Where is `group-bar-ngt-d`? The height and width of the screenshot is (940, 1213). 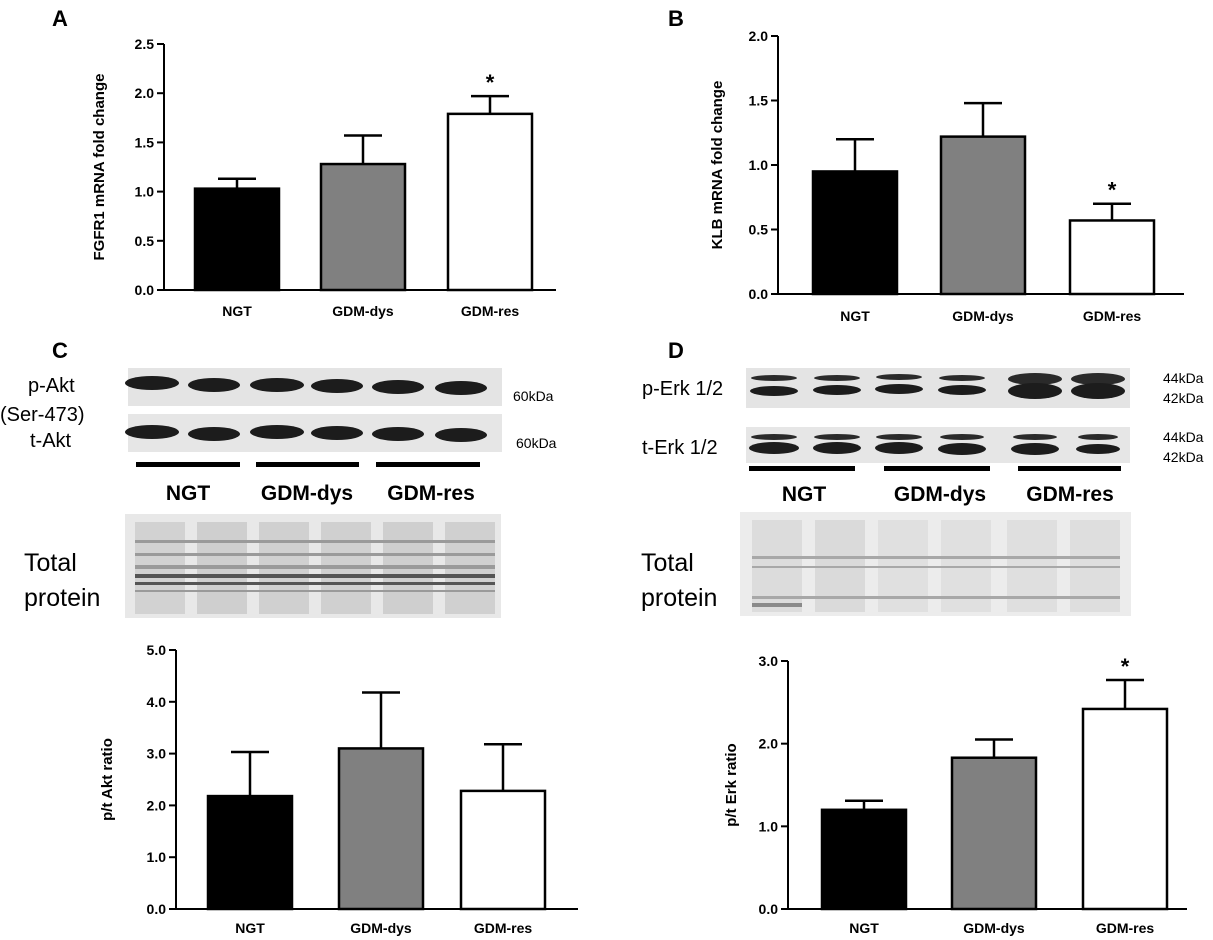 group-bar-ngt-d is located at coordinates (802, 468).